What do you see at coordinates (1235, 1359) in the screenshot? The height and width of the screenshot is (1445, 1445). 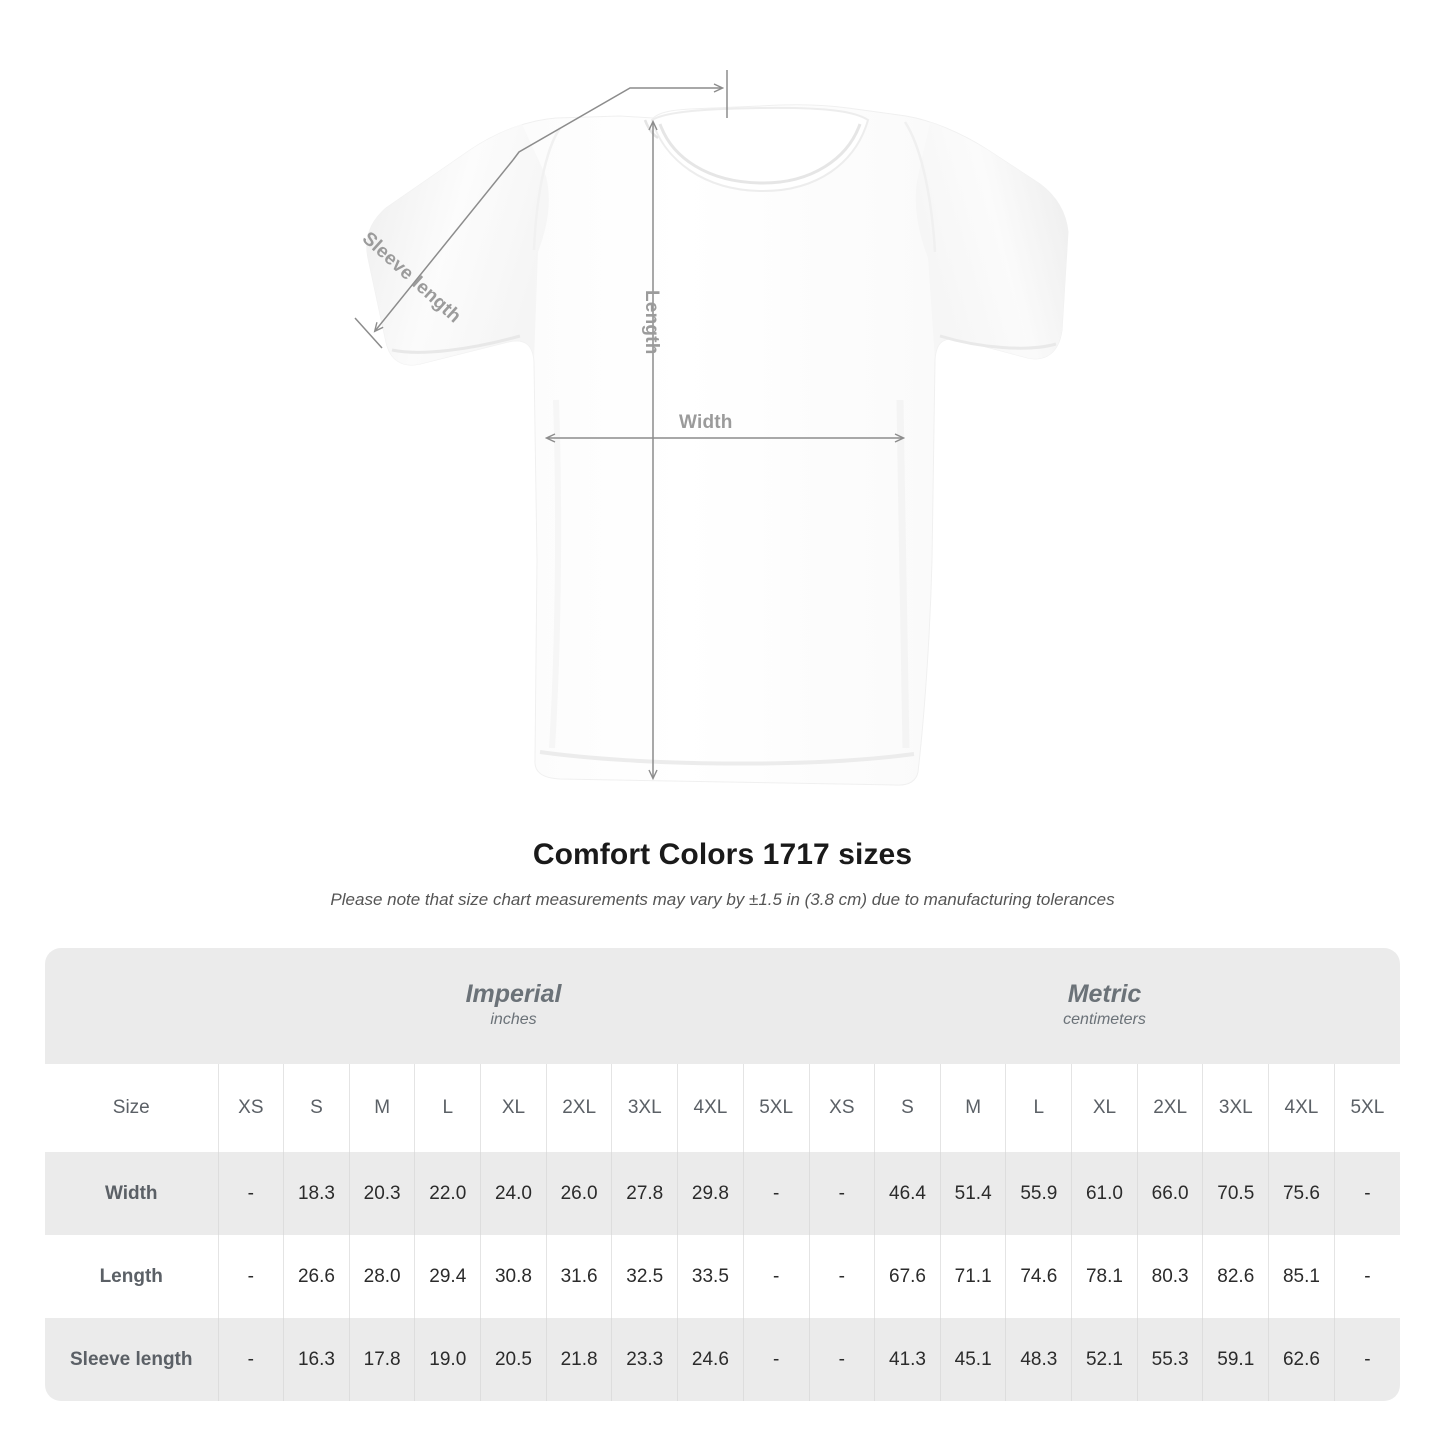 I see `cell-sleeve-length-metric-3xl: 59.1` at bounding box center [1235, 1359].